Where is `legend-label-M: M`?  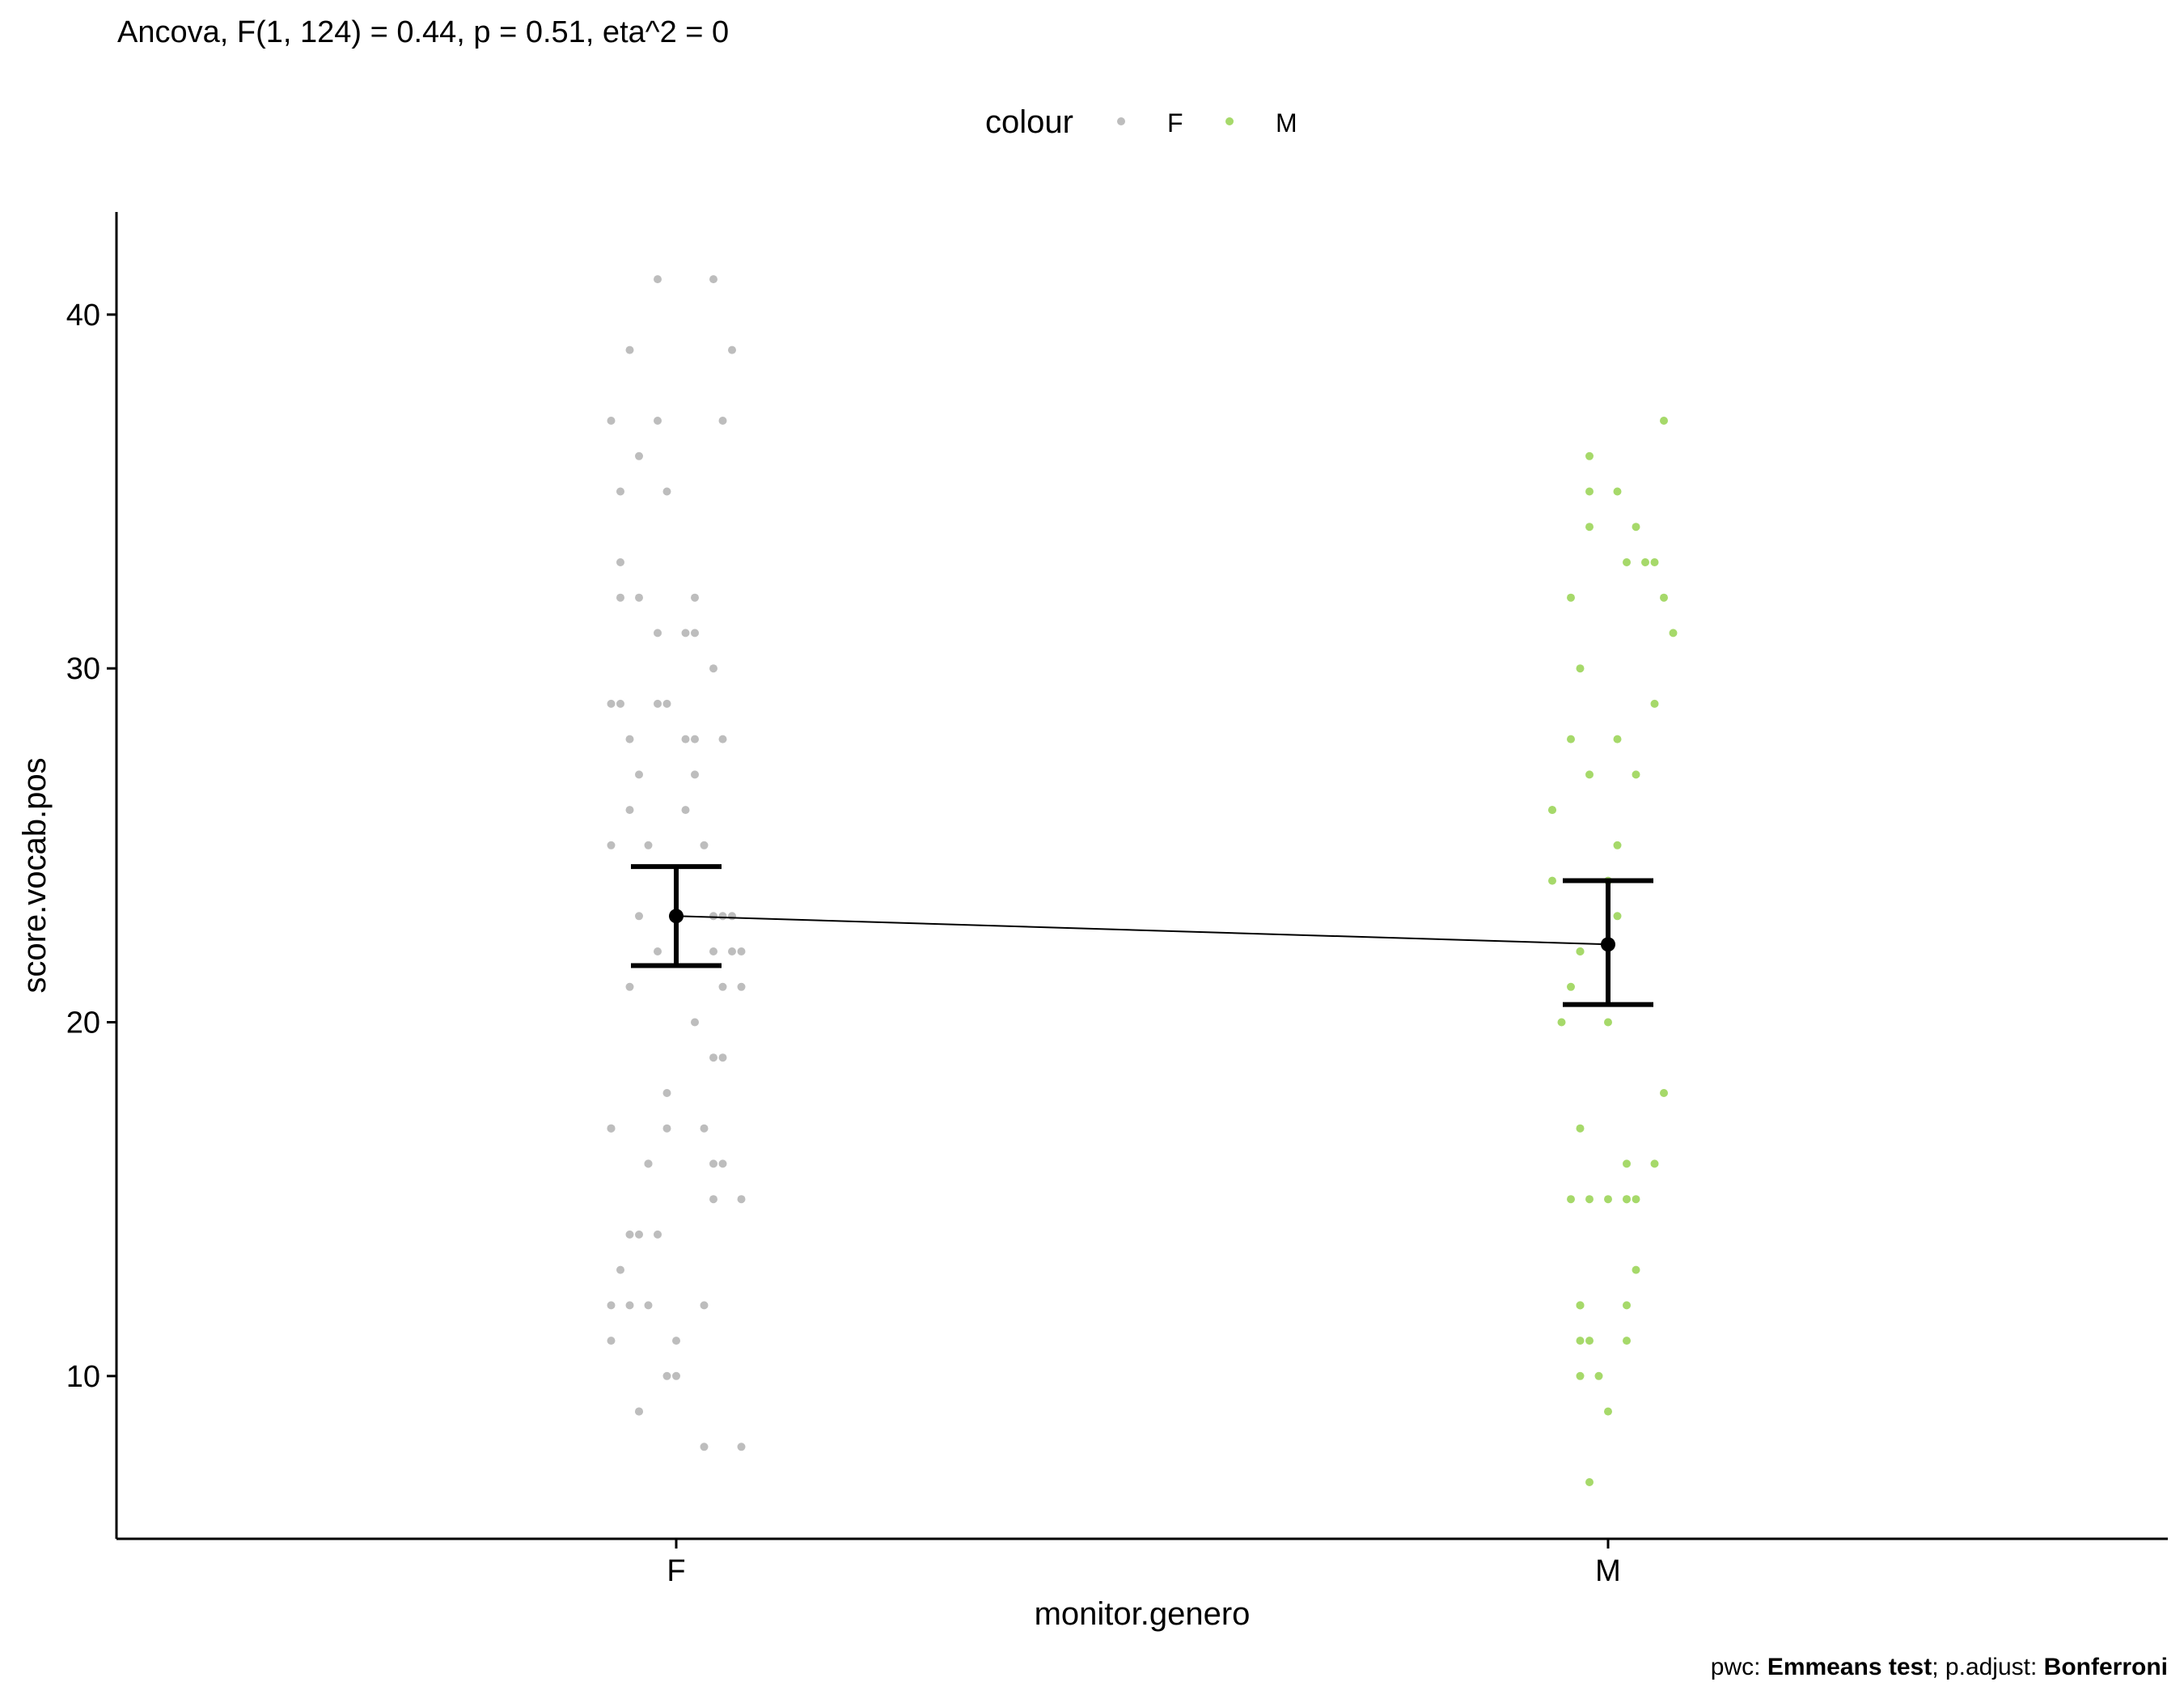
legend-label-M: M is located at coordinates (1286, 123).